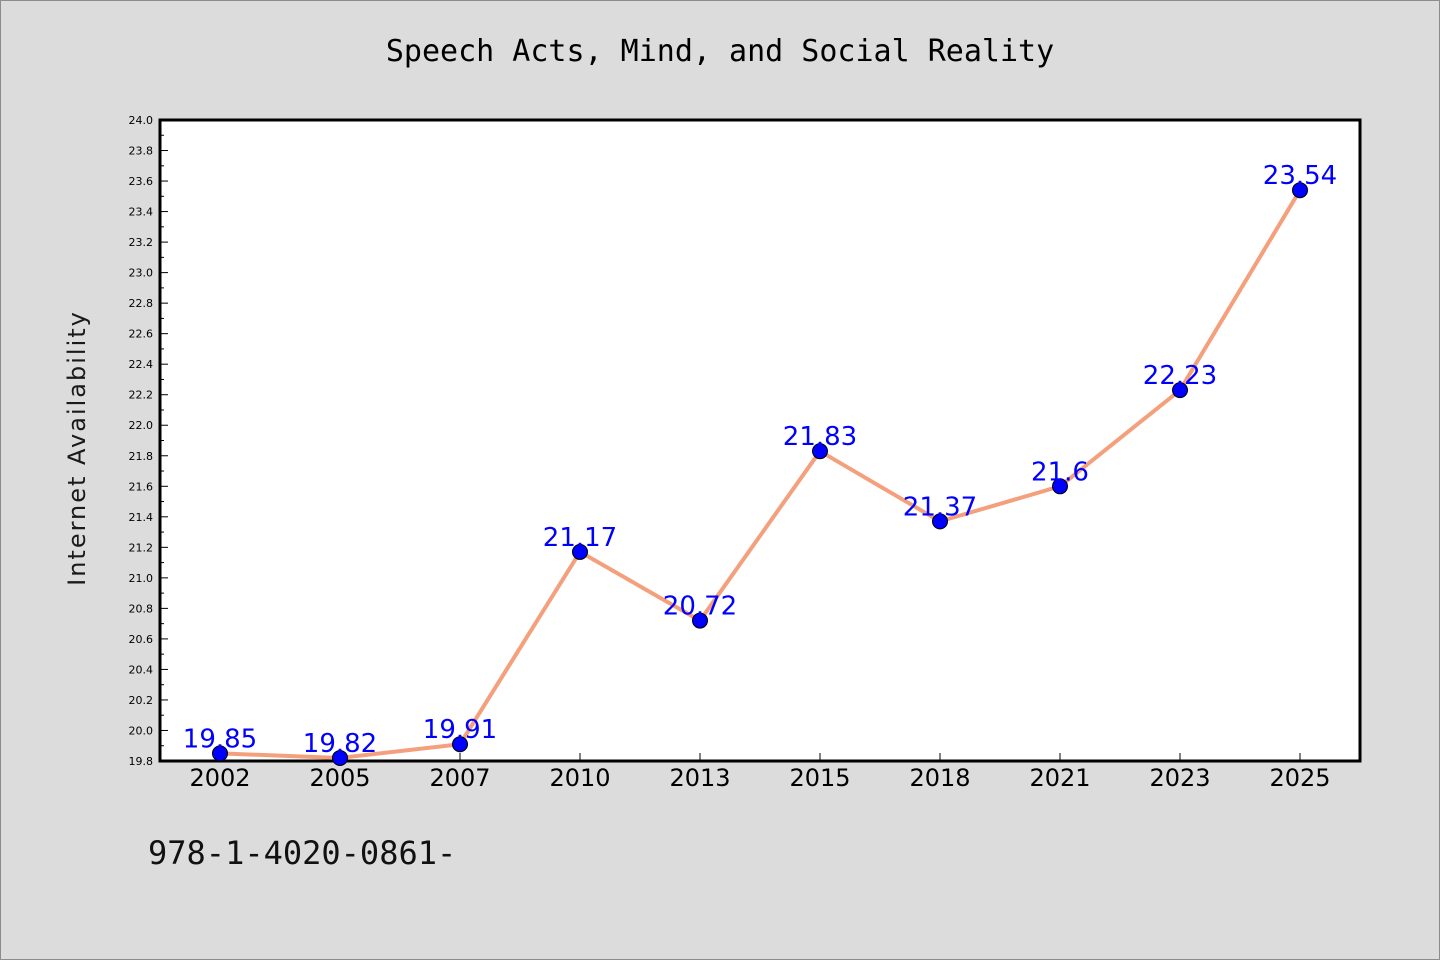 The width and height of the screenshot is (1440, 960). Describe the element at coordinates (141, 547) in the screenshot. I see `y-tick-label: 21.2` at that location.